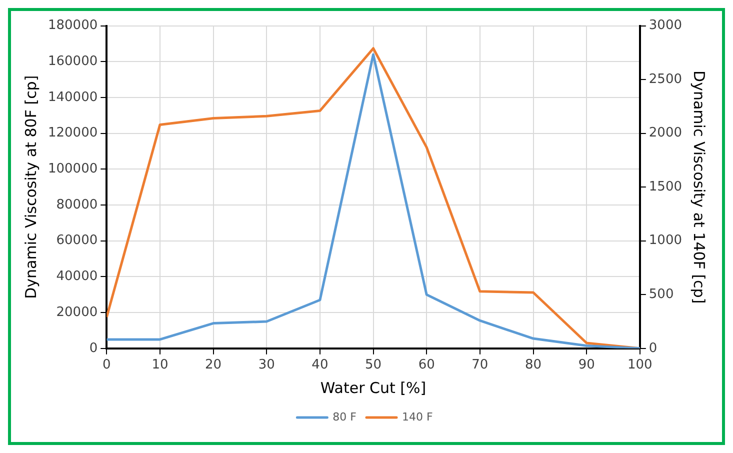  I want to click on legend-label: 140 F, so click(417, 417).